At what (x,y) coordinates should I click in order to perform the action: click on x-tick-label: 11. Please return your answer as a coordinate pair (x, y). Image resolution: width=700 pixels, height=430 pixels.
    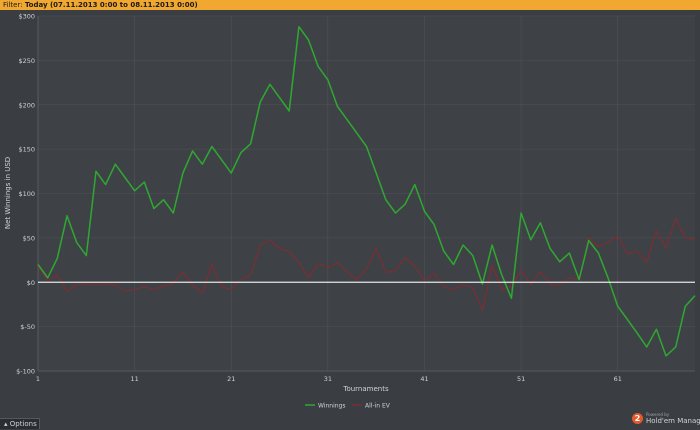
    Looking at the image, I should click on (134, 379).